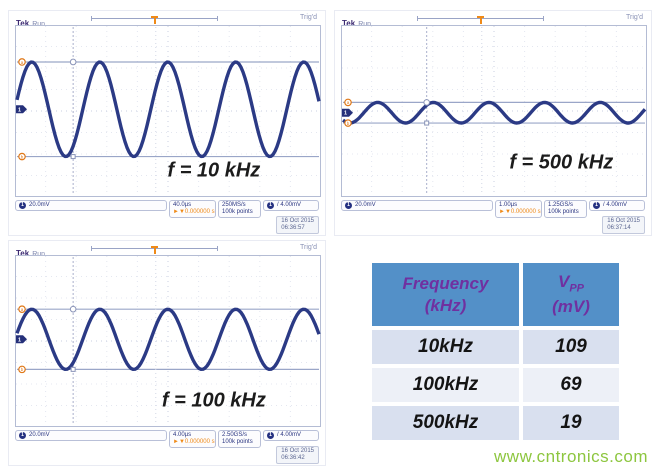  I want to click on frequency-annotation: f = 10 kHz, so click(214, 170).